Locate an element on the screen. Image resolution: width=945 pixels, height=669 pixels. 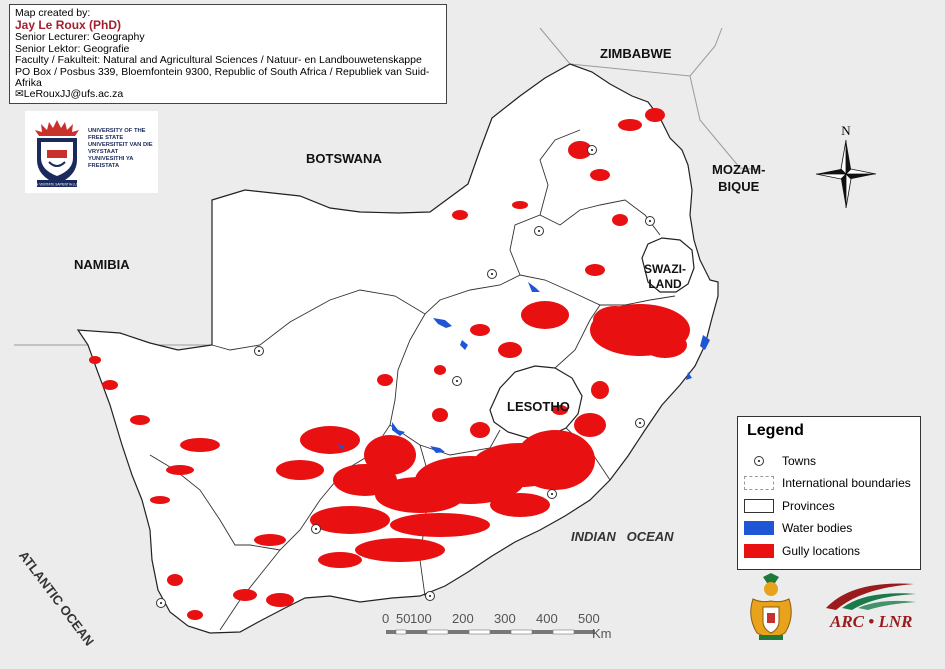
legend-label-provinces: Provinces is located at coordinates (808, 506).